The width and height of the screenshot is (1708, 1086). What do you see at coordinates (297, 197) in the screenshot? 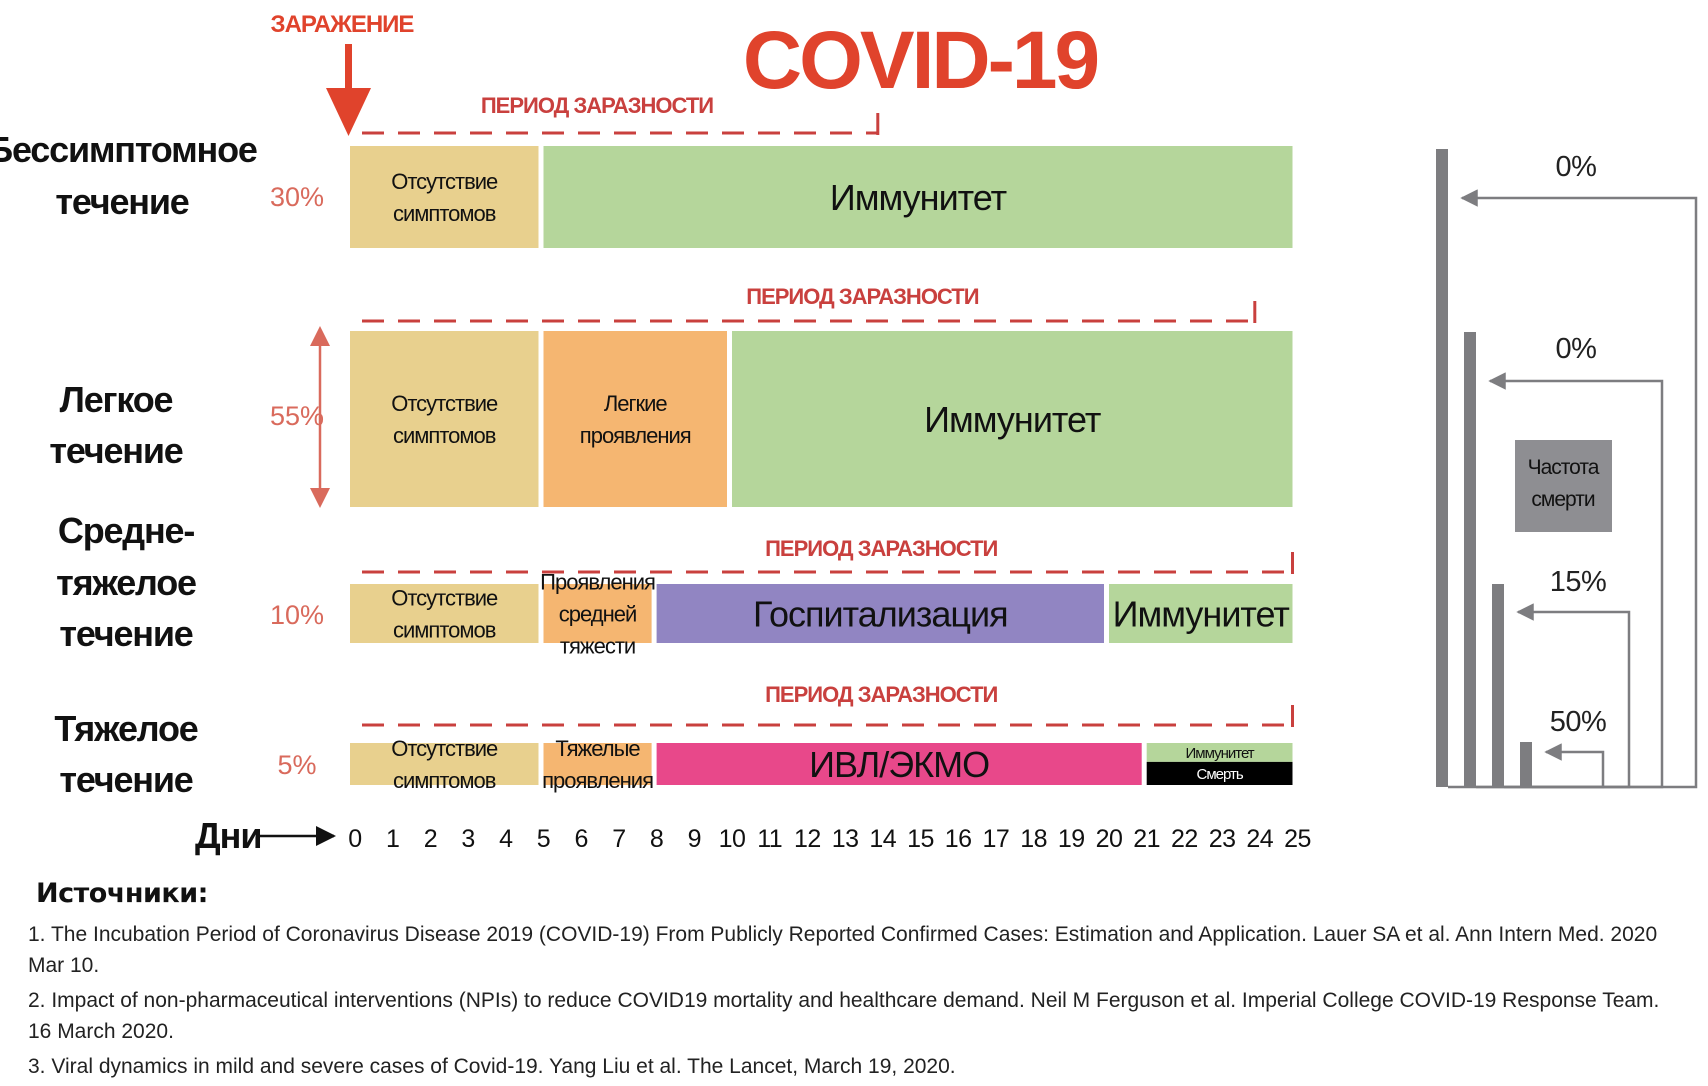
I see `row-percent: 30%` at bounding box center [297, 197].